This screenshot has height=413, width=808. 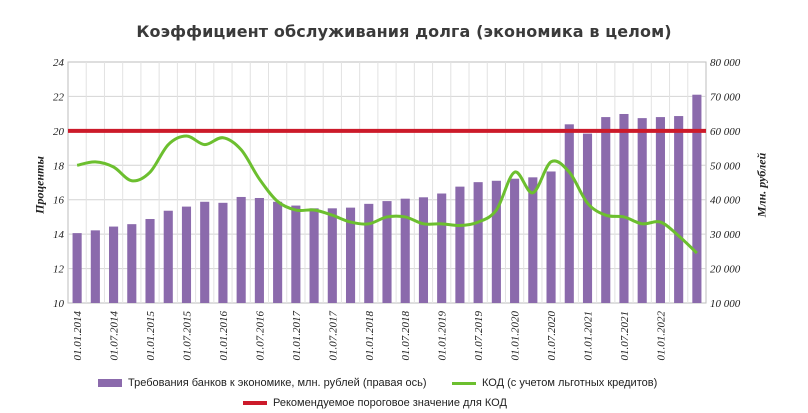 What do you see at coordinates (589, 336) in the screenshot?
I see `x-tick-label: 01.01.2021` at bounding box center [589, 336].